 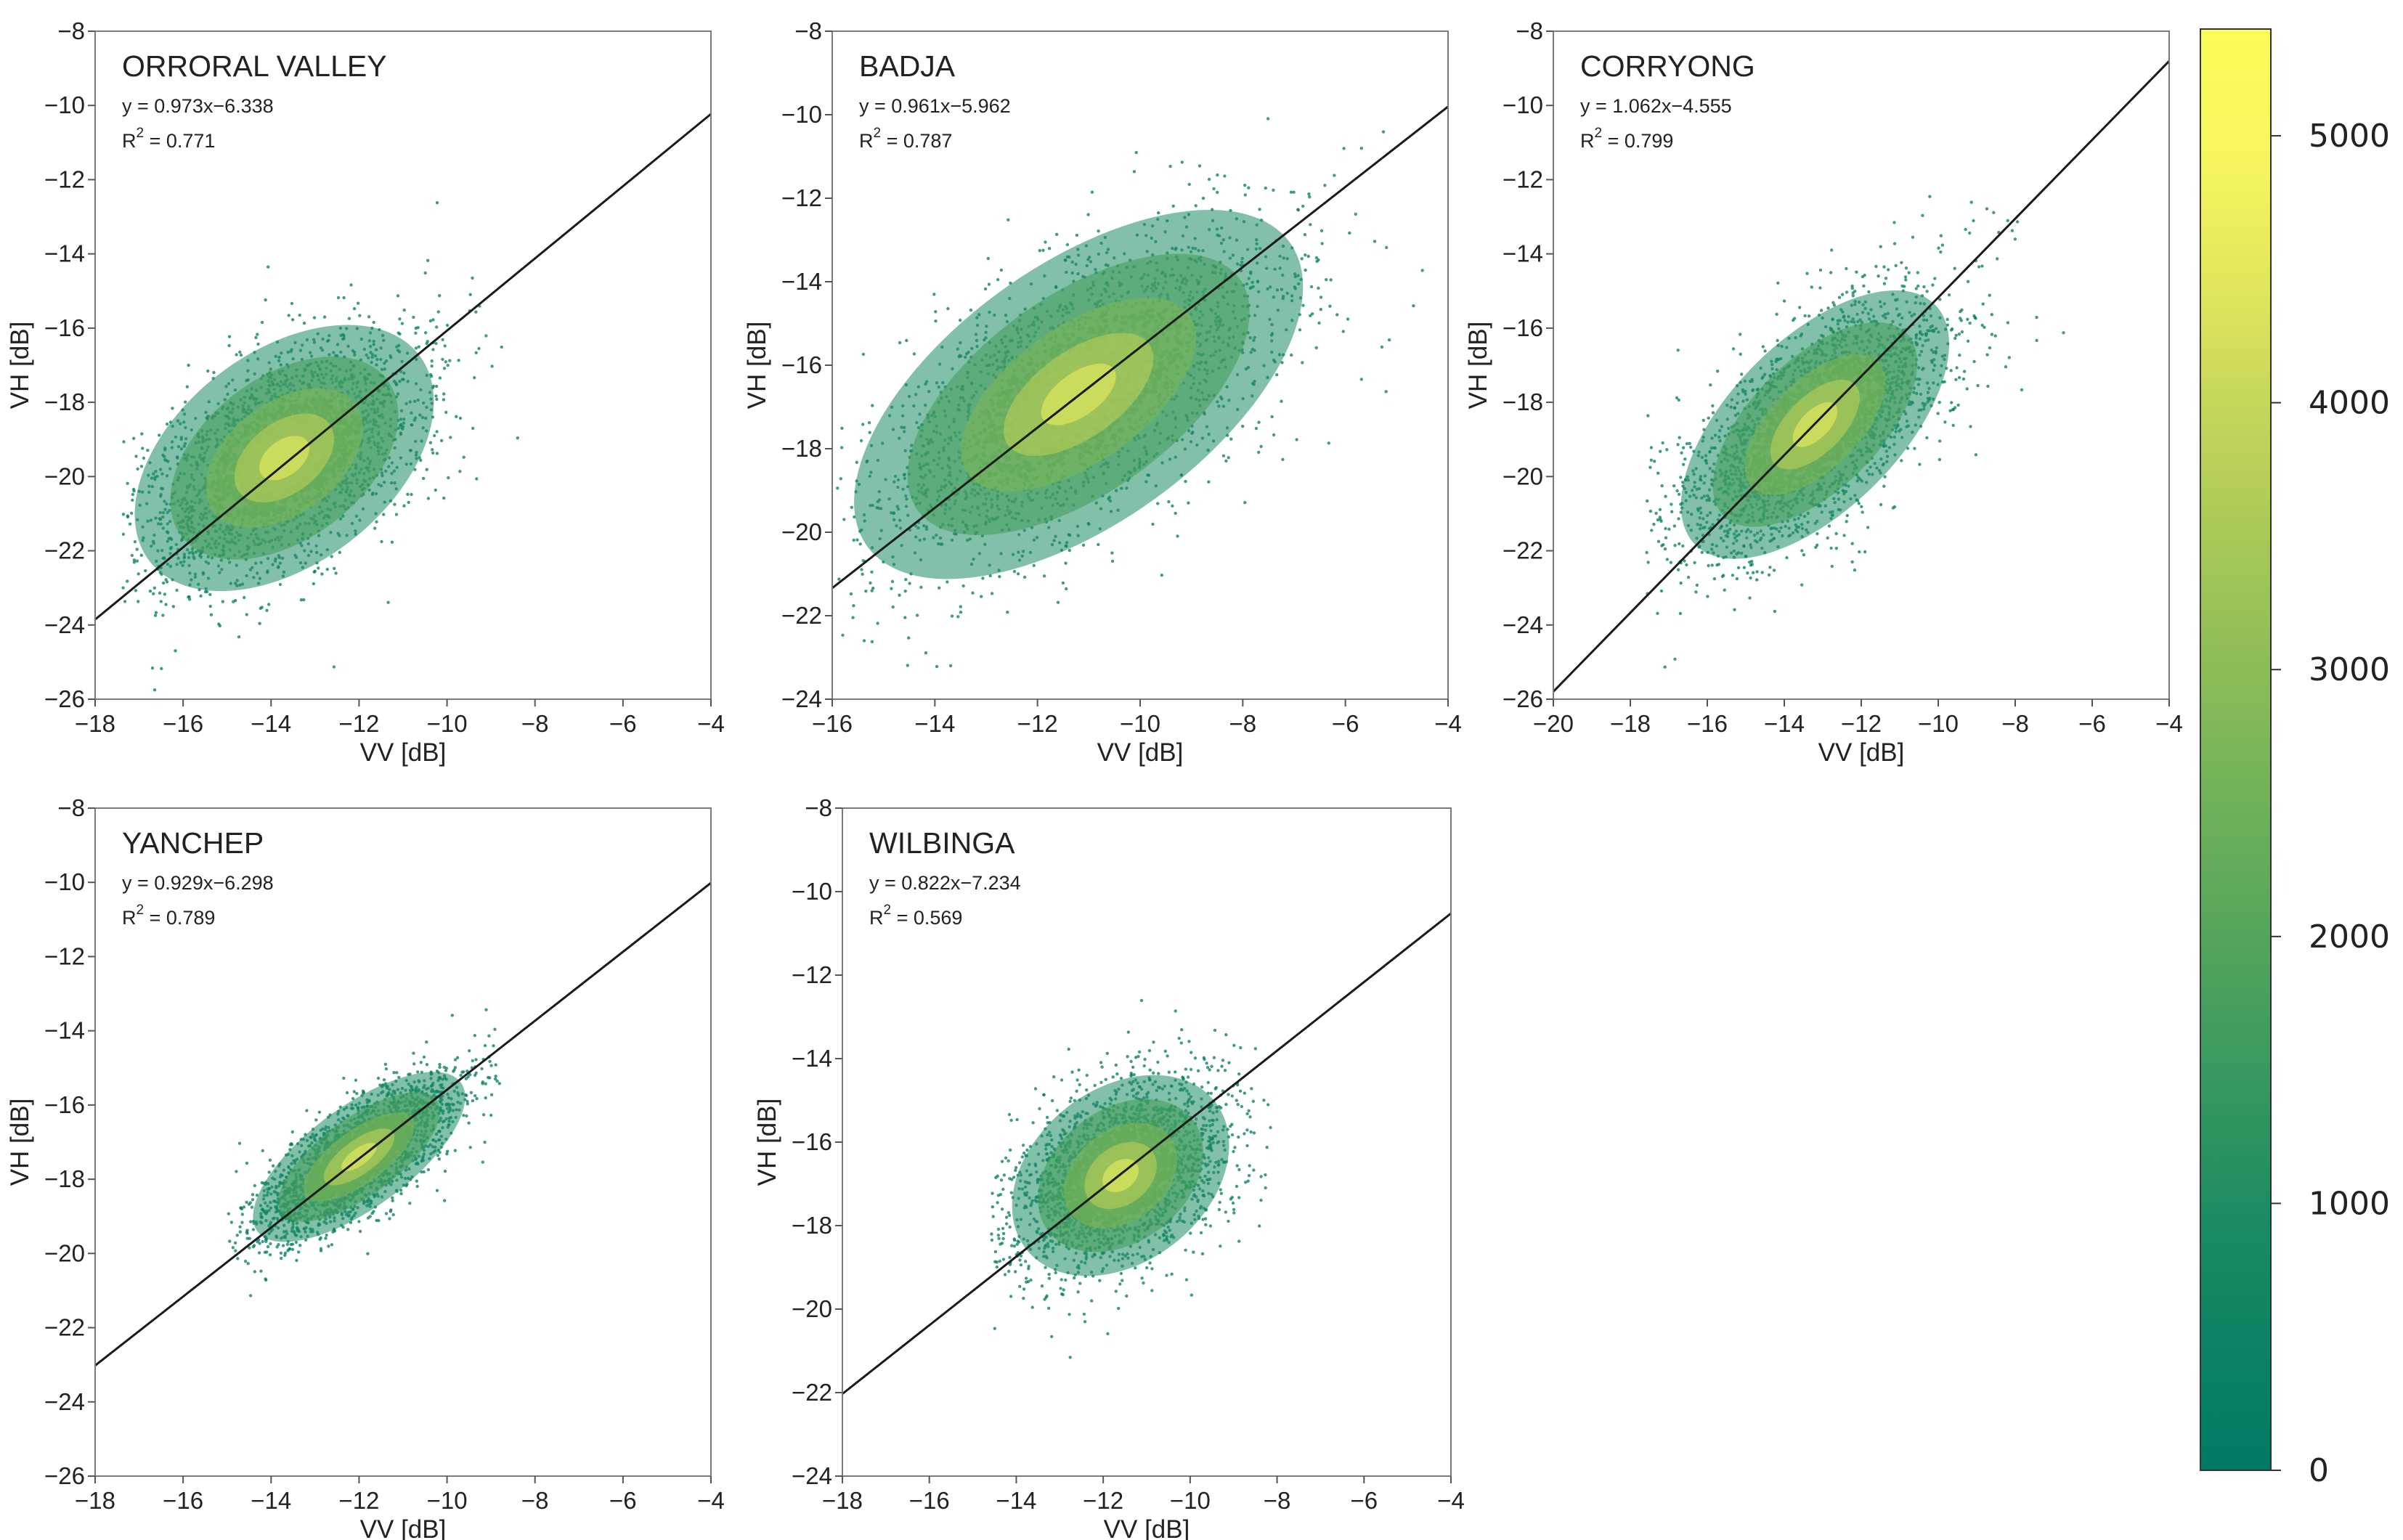 What do you see at coordinates (254, 66) in the screenshot?
I see `site-title: ORRORAL VALLEY` at bounding box center [254, 66].